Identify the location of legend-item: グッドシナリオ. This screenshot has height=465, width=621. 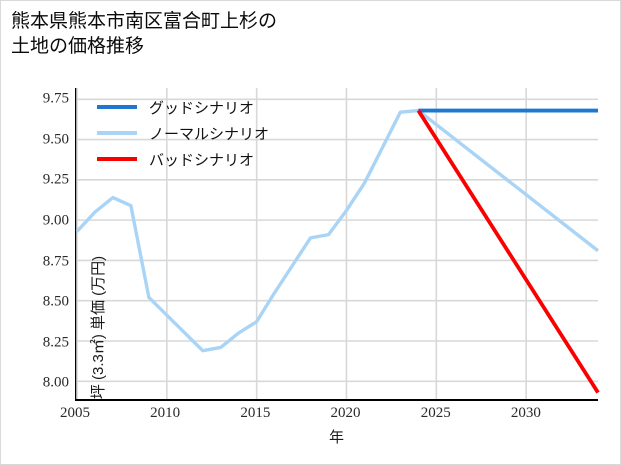
(183, 107).